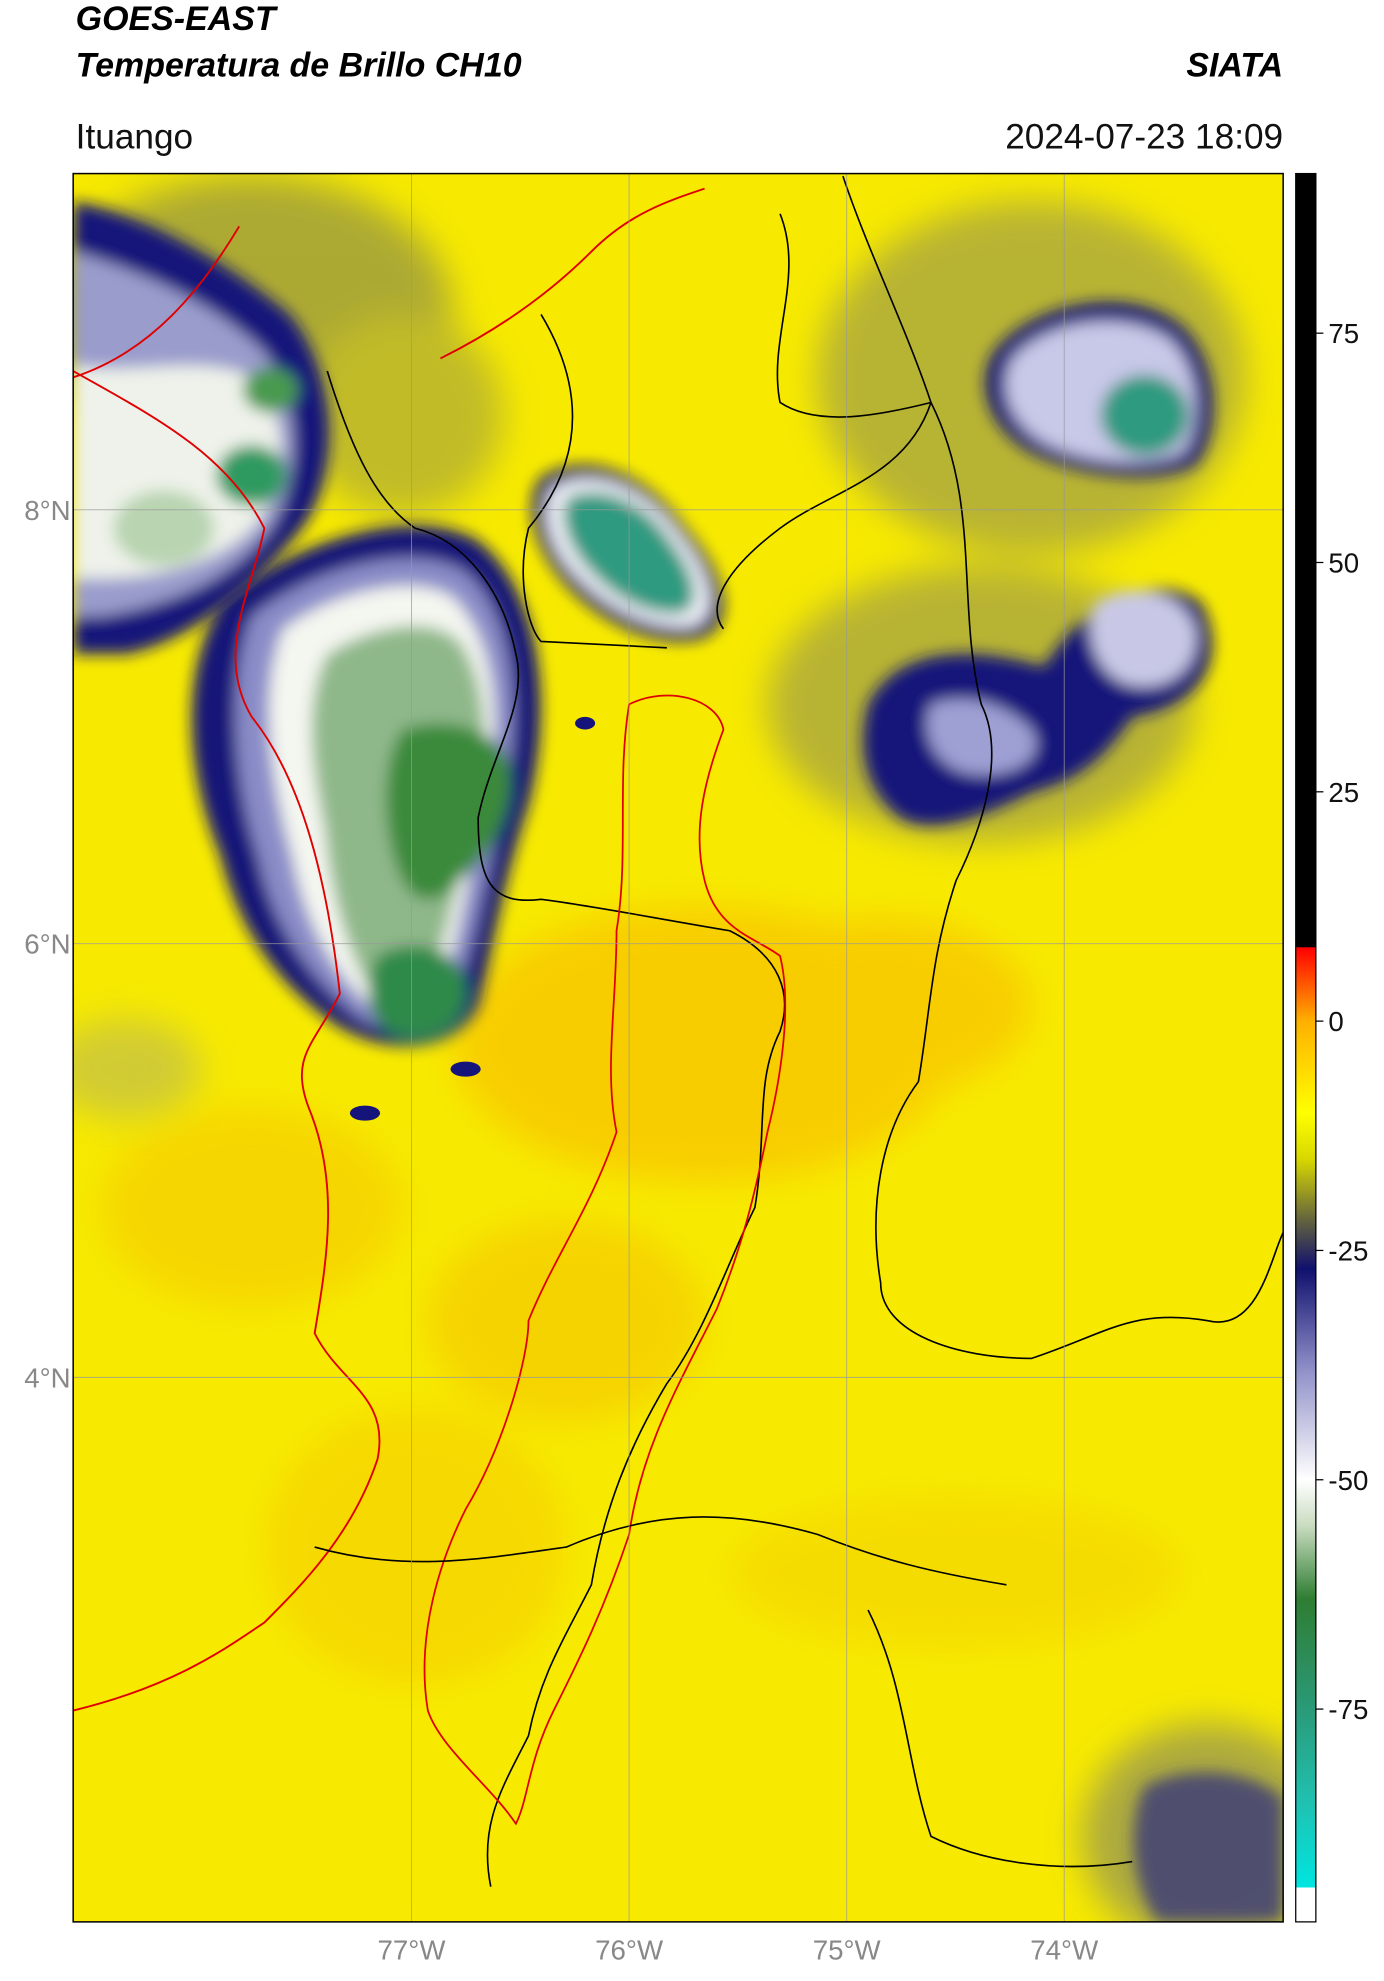 This screenshot has width=1384, height=1981. I want to click on colorbar-tick-label: -25, so click(1348, 1251).